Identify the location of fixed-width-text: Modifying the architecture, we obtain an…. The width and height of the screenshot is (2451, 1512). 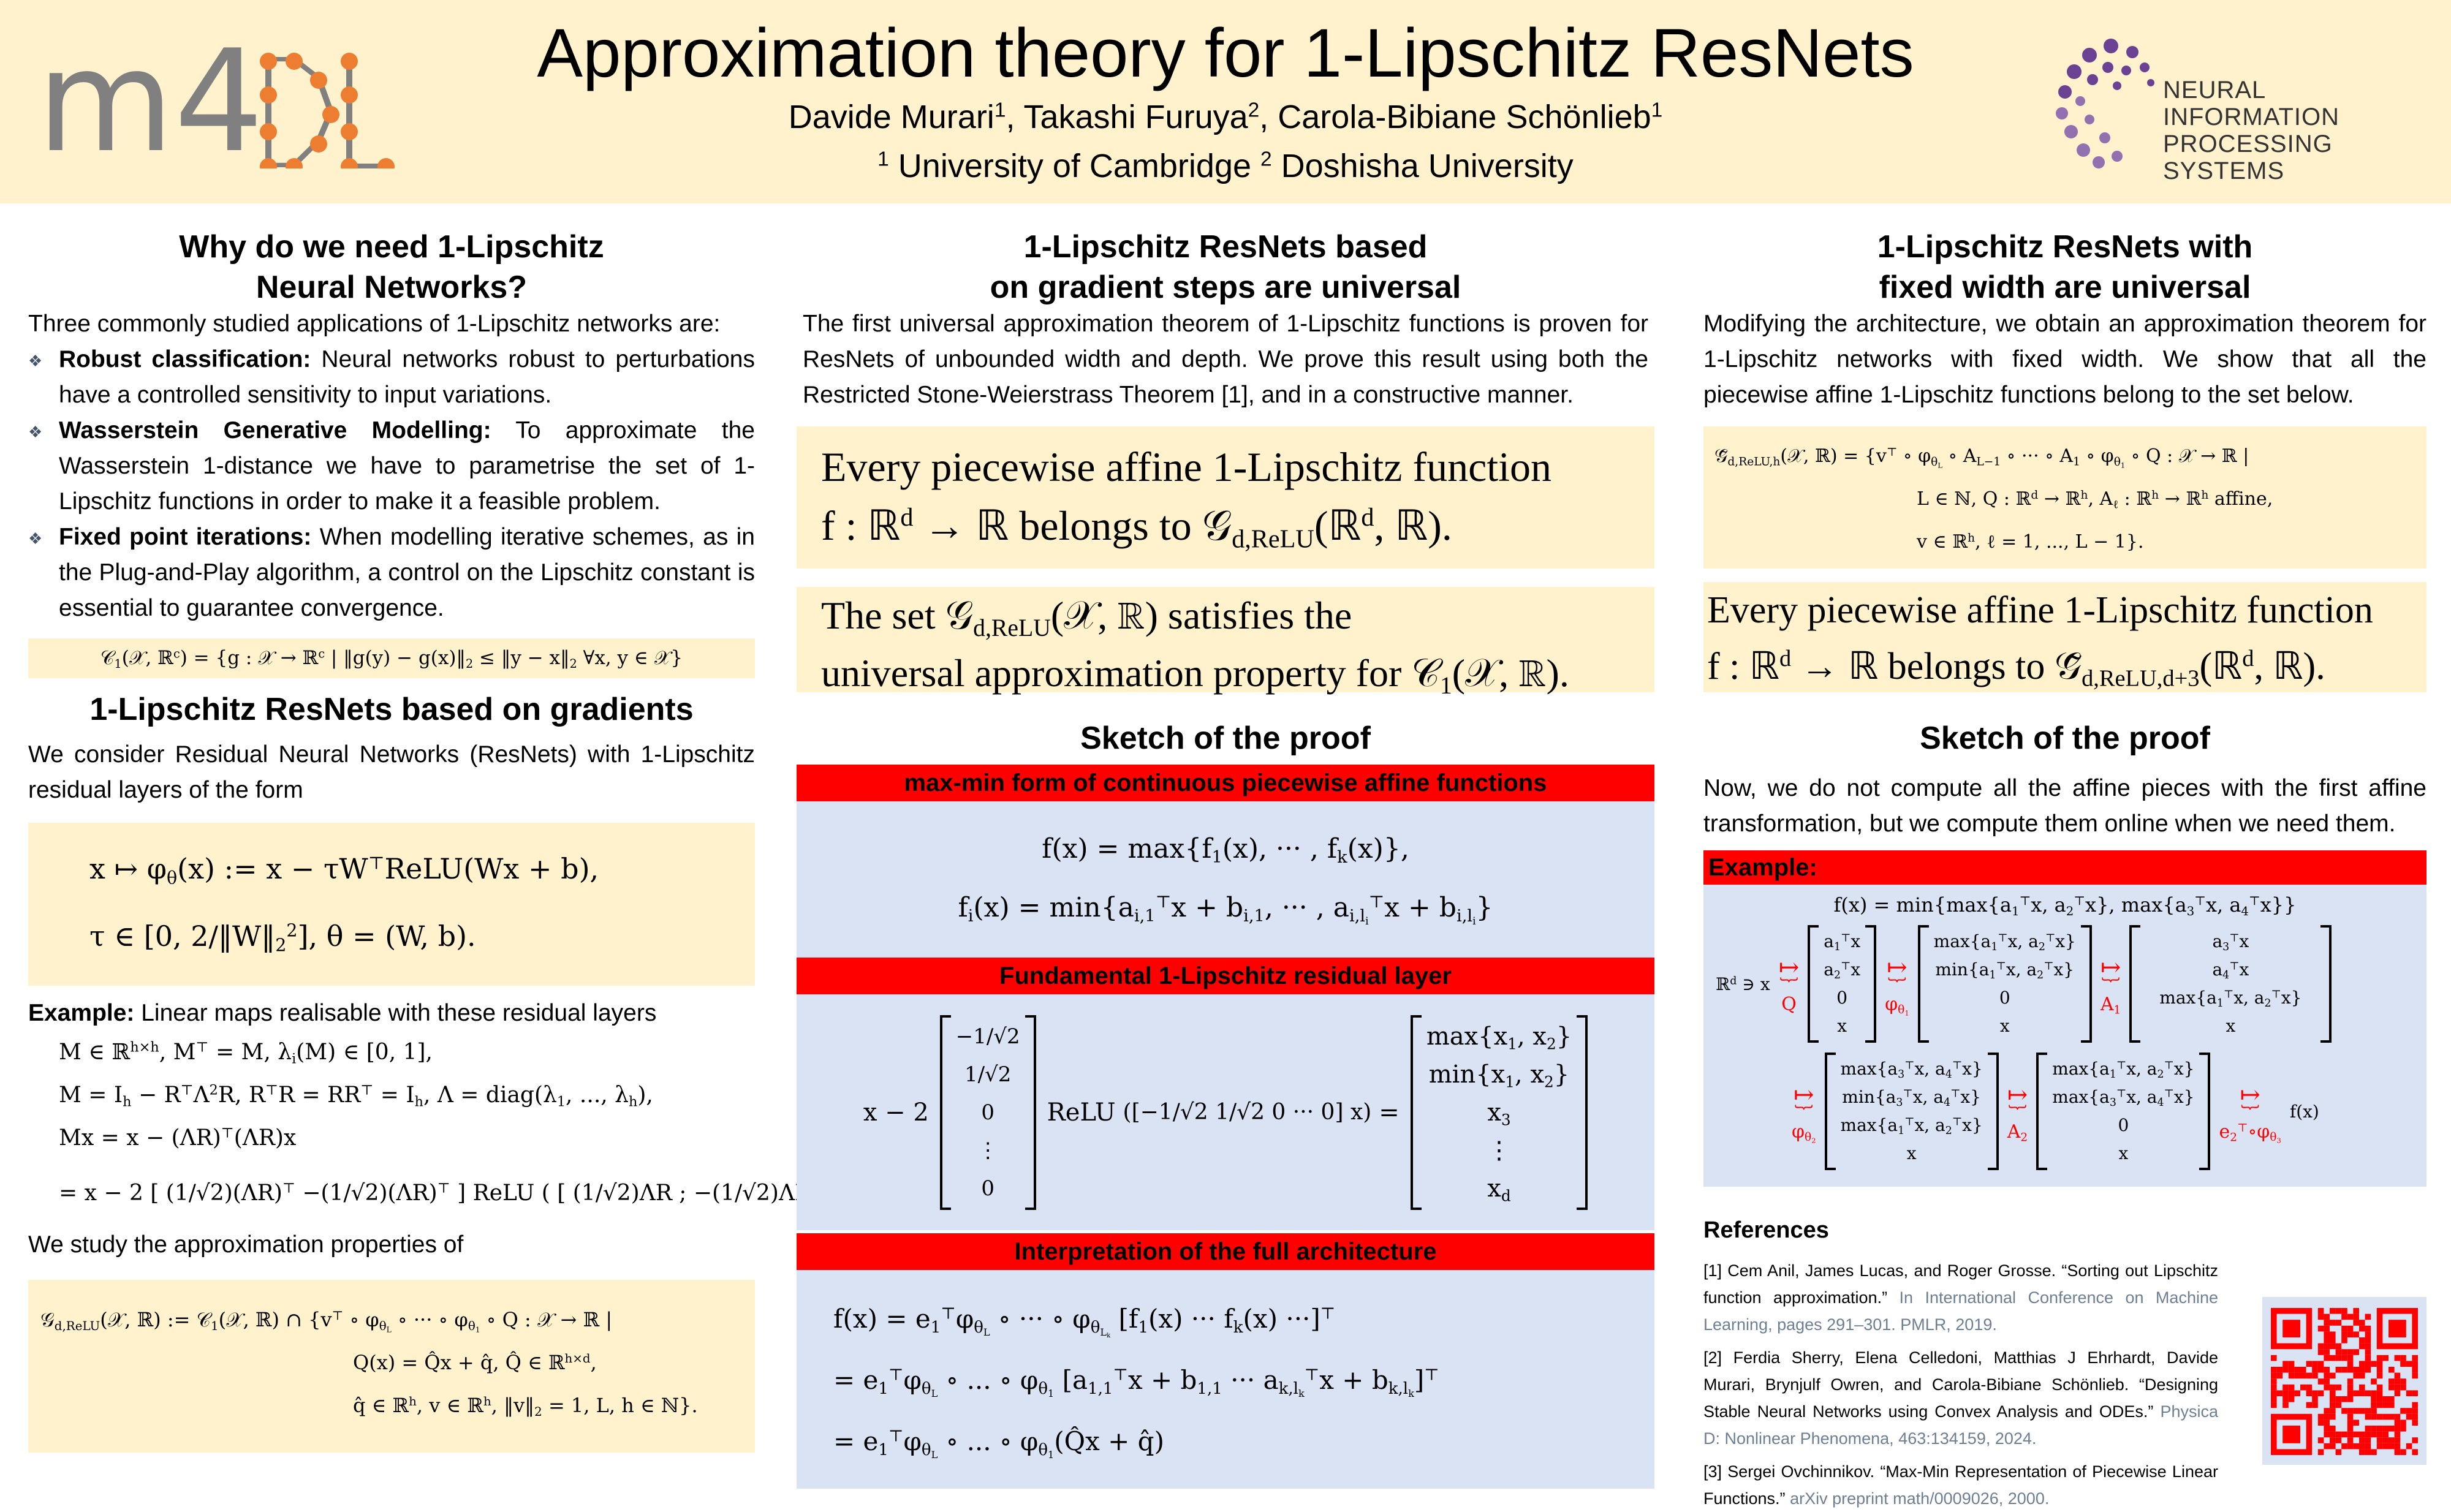
(2064, 360).